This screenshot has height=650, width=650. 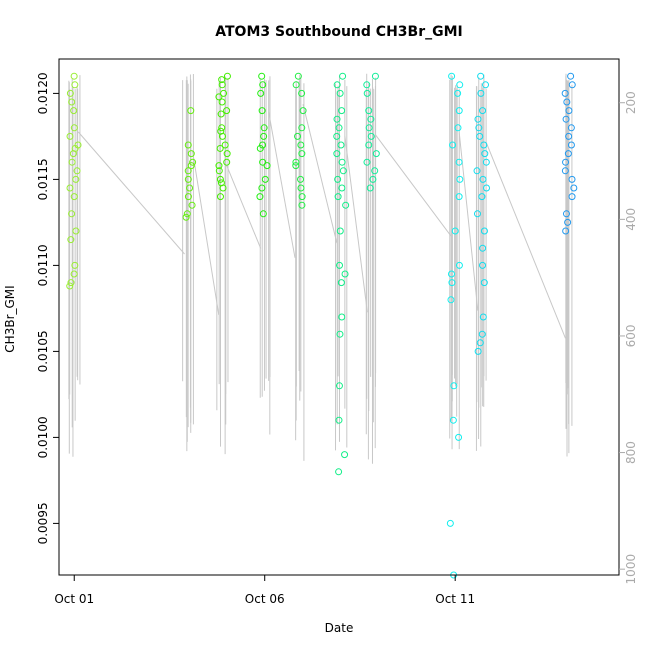 I want to click on y-tick-label: 0.0105, so click(x=43, y=351).